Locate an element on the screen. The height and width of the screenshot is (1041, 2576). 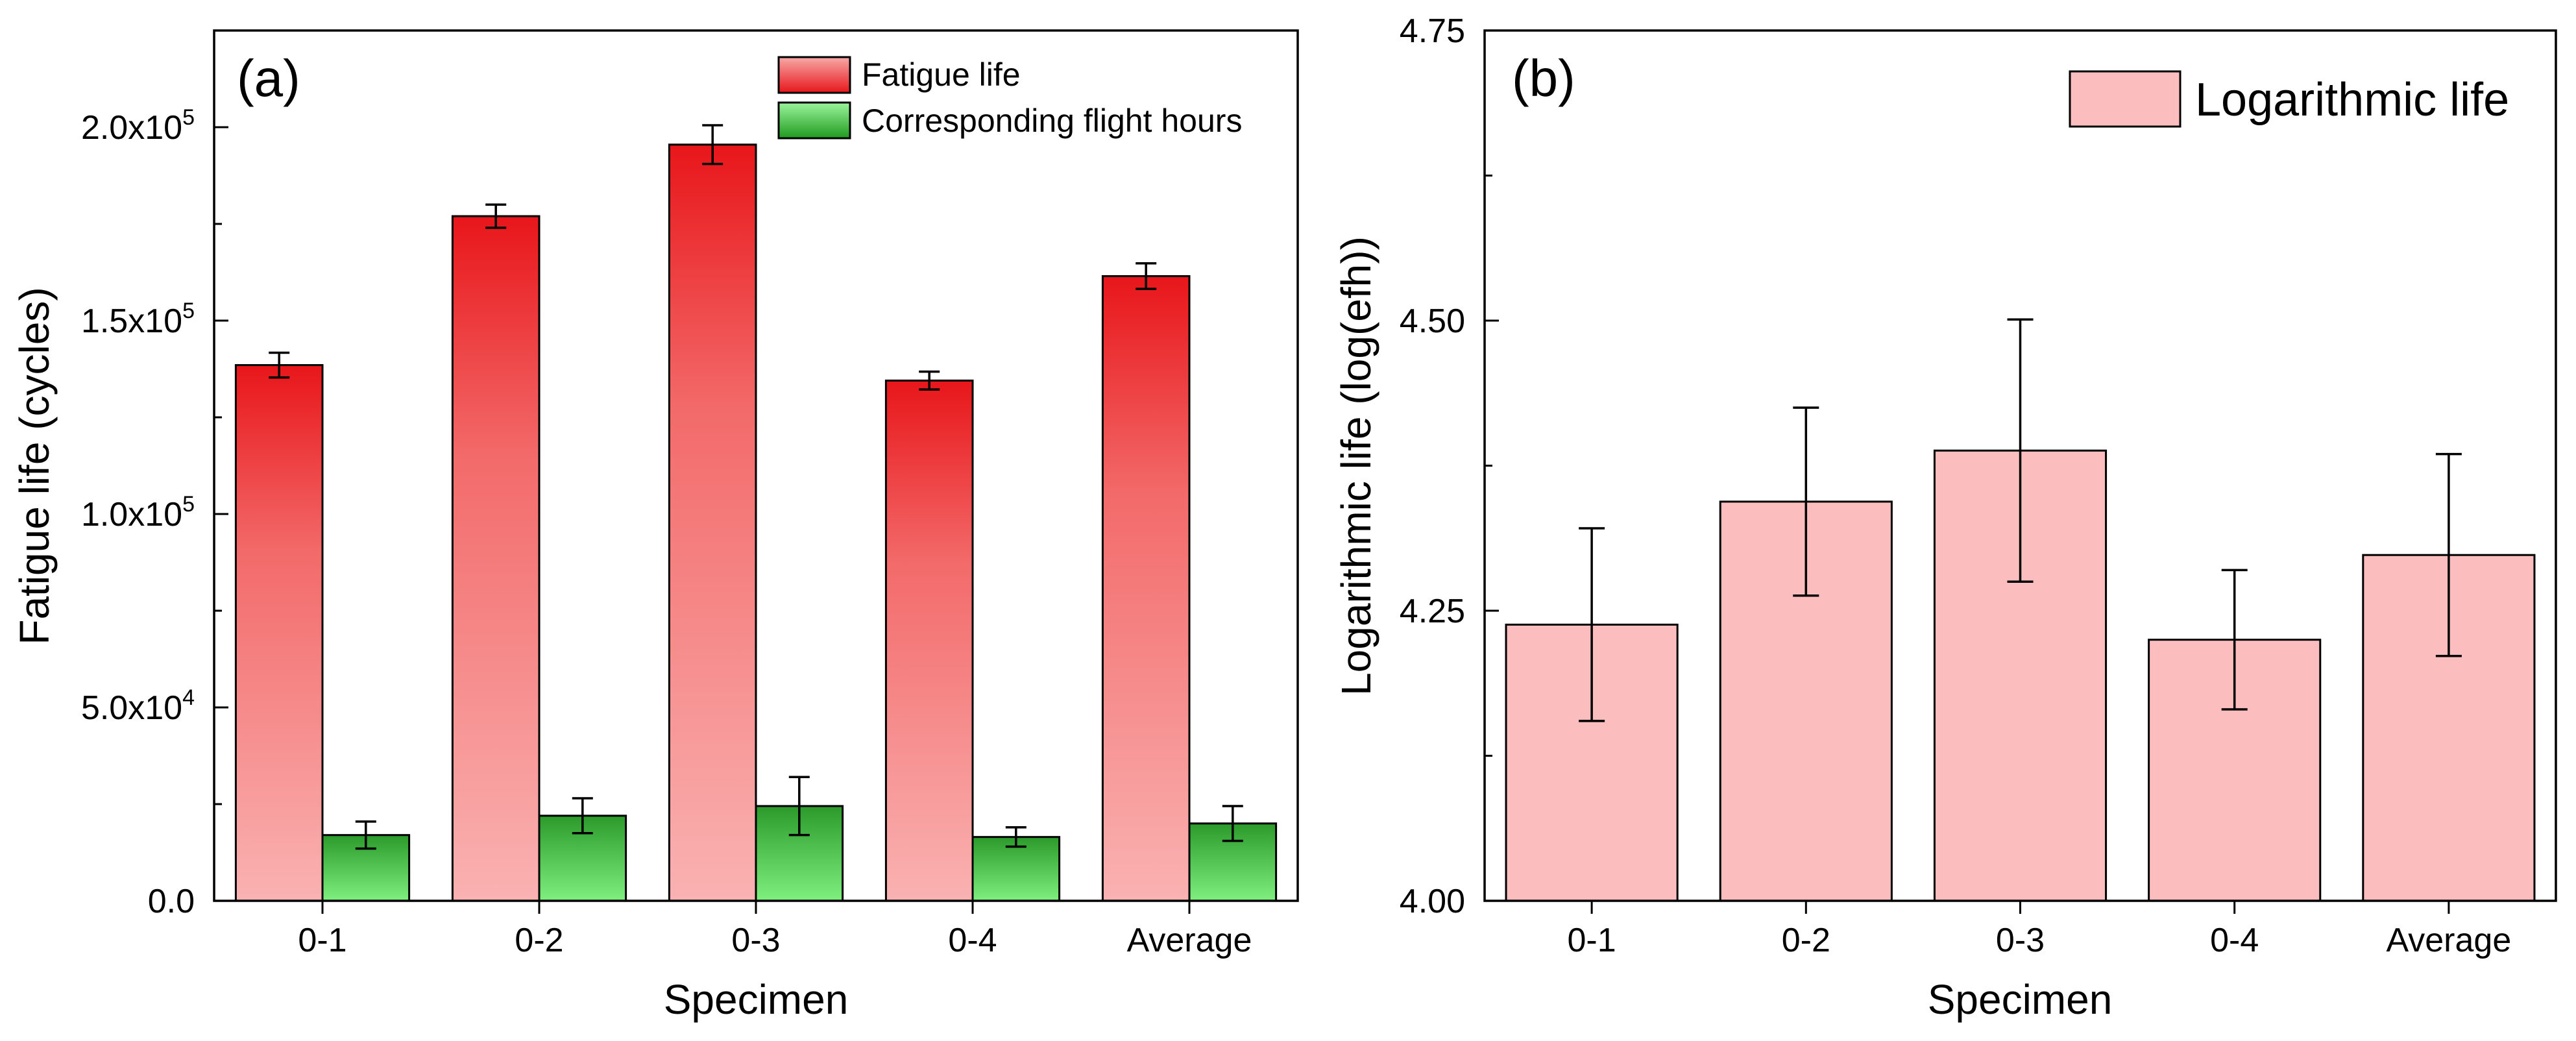
y-tick-label: 1.5x10⁵ is located at coordinates (138, 320).